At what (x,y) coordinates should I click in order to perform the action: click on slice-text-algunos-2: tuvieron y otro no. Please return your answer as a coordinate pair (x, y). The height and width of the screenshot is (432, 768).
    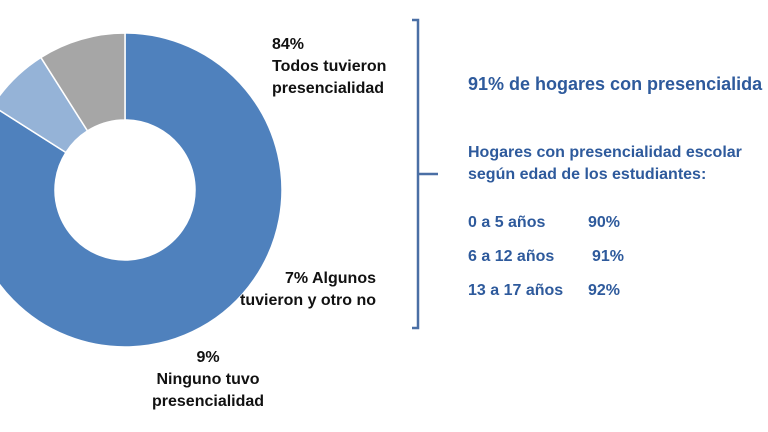
    Looking at the image, I should click on (308, 300).